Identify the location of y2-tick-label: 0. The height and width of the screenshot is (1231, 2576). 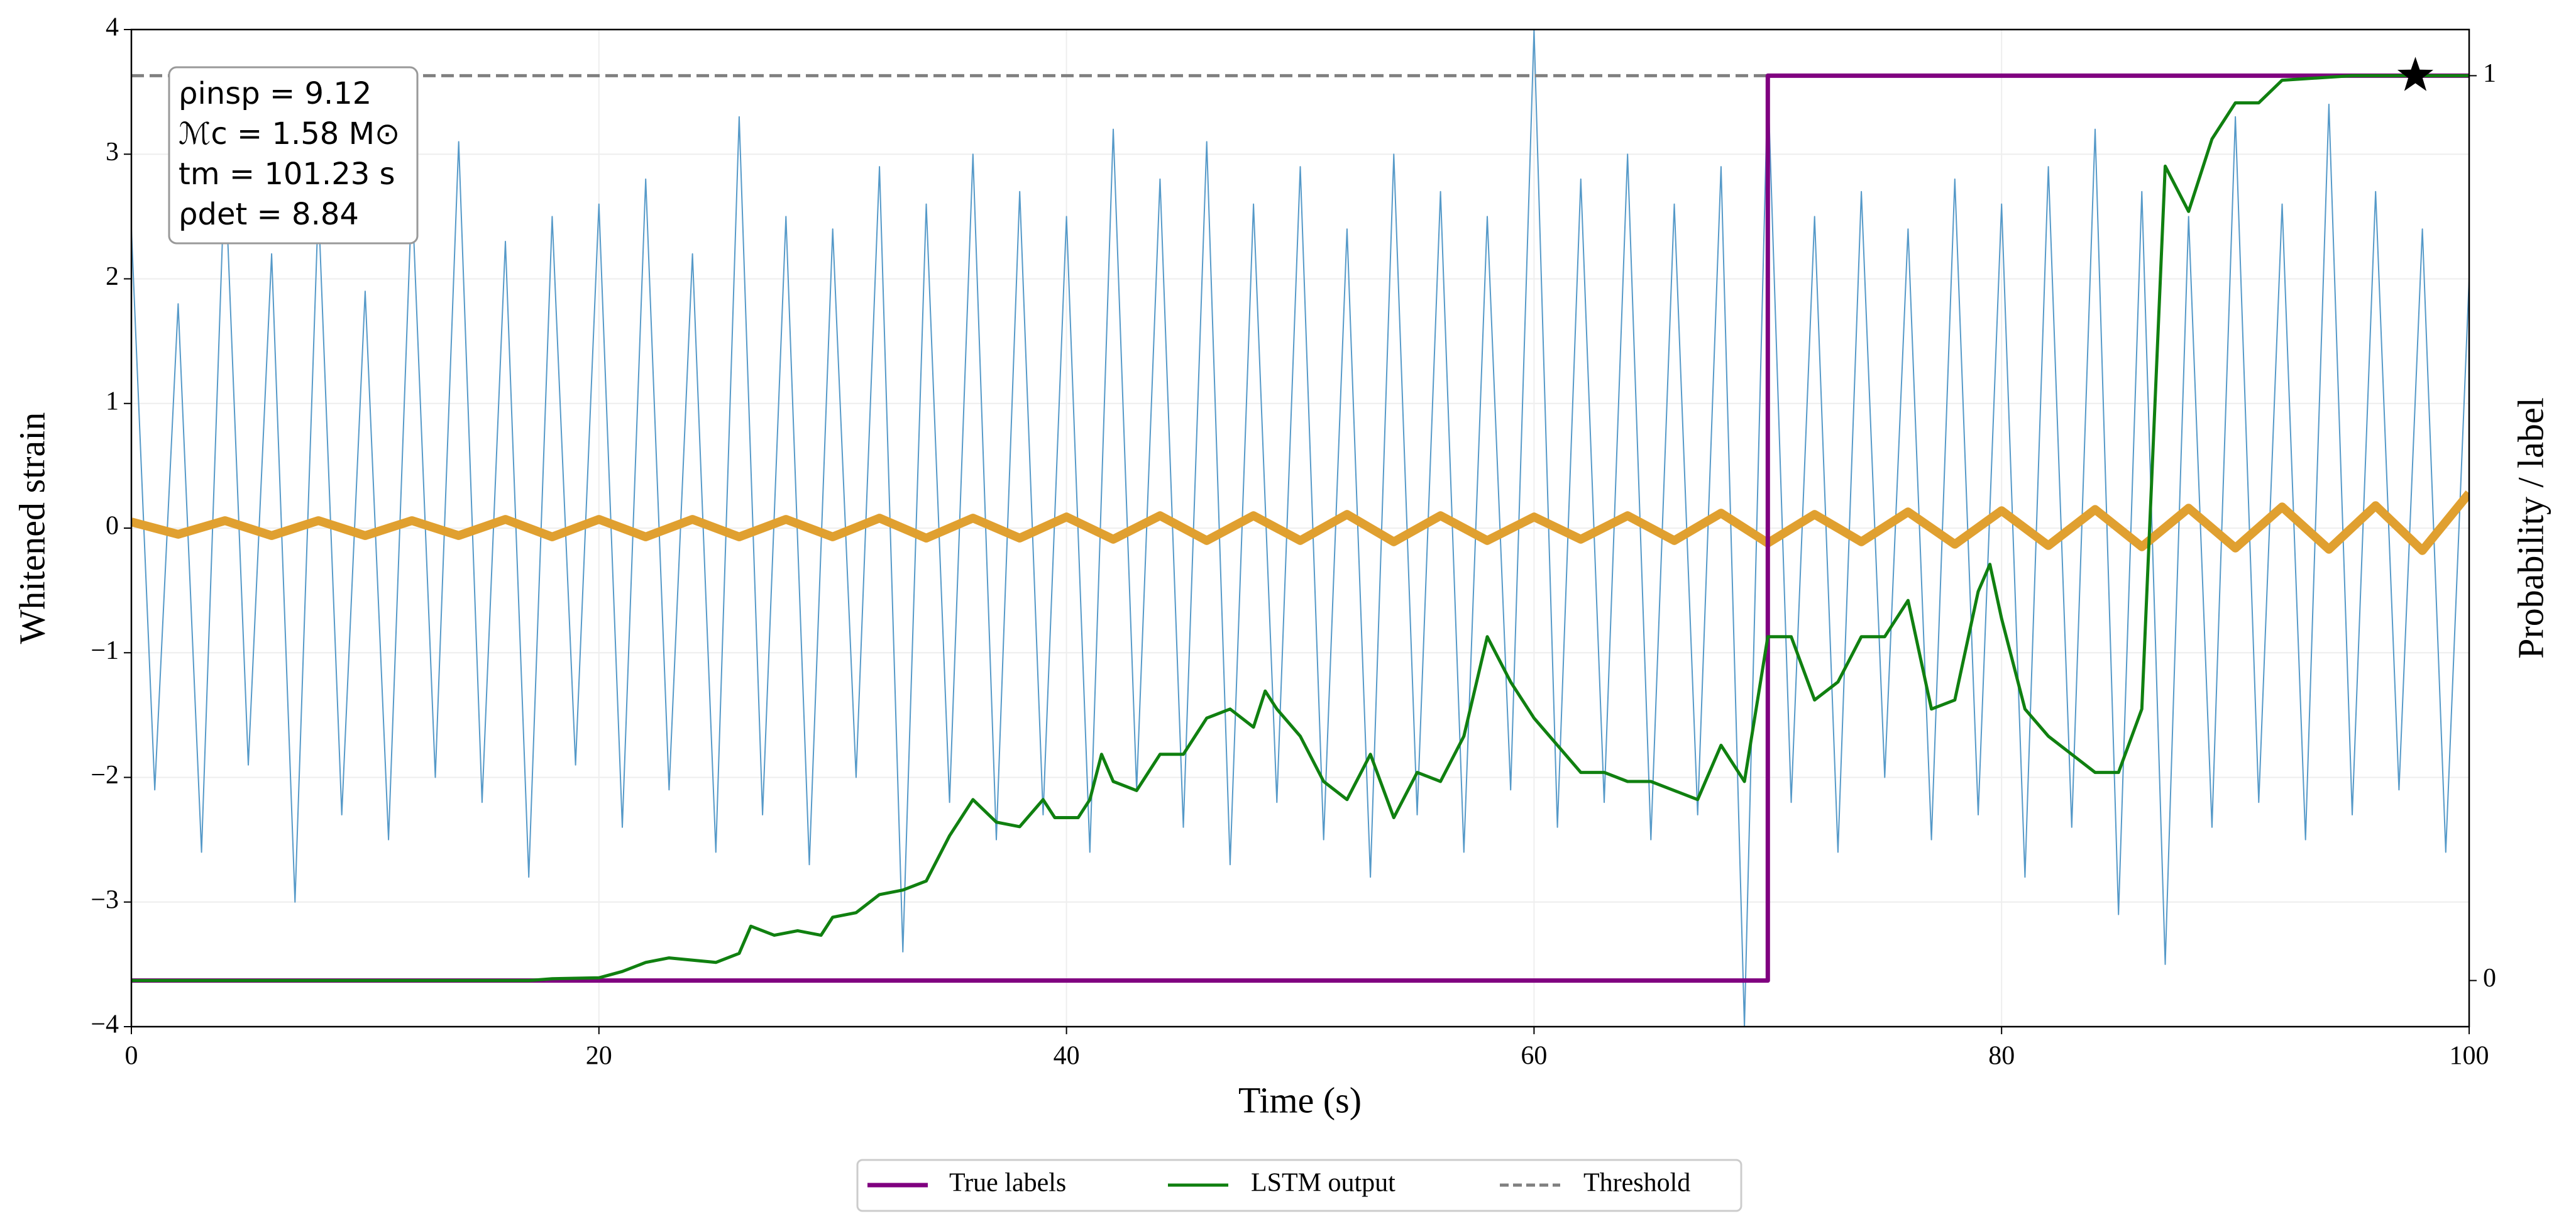
(2489, 979).